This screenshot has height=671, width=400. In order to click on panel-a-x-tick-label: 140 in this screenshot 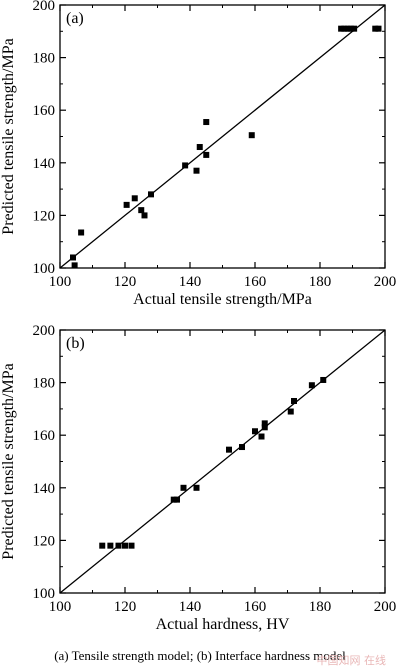, I will do `click(190, 282)`.